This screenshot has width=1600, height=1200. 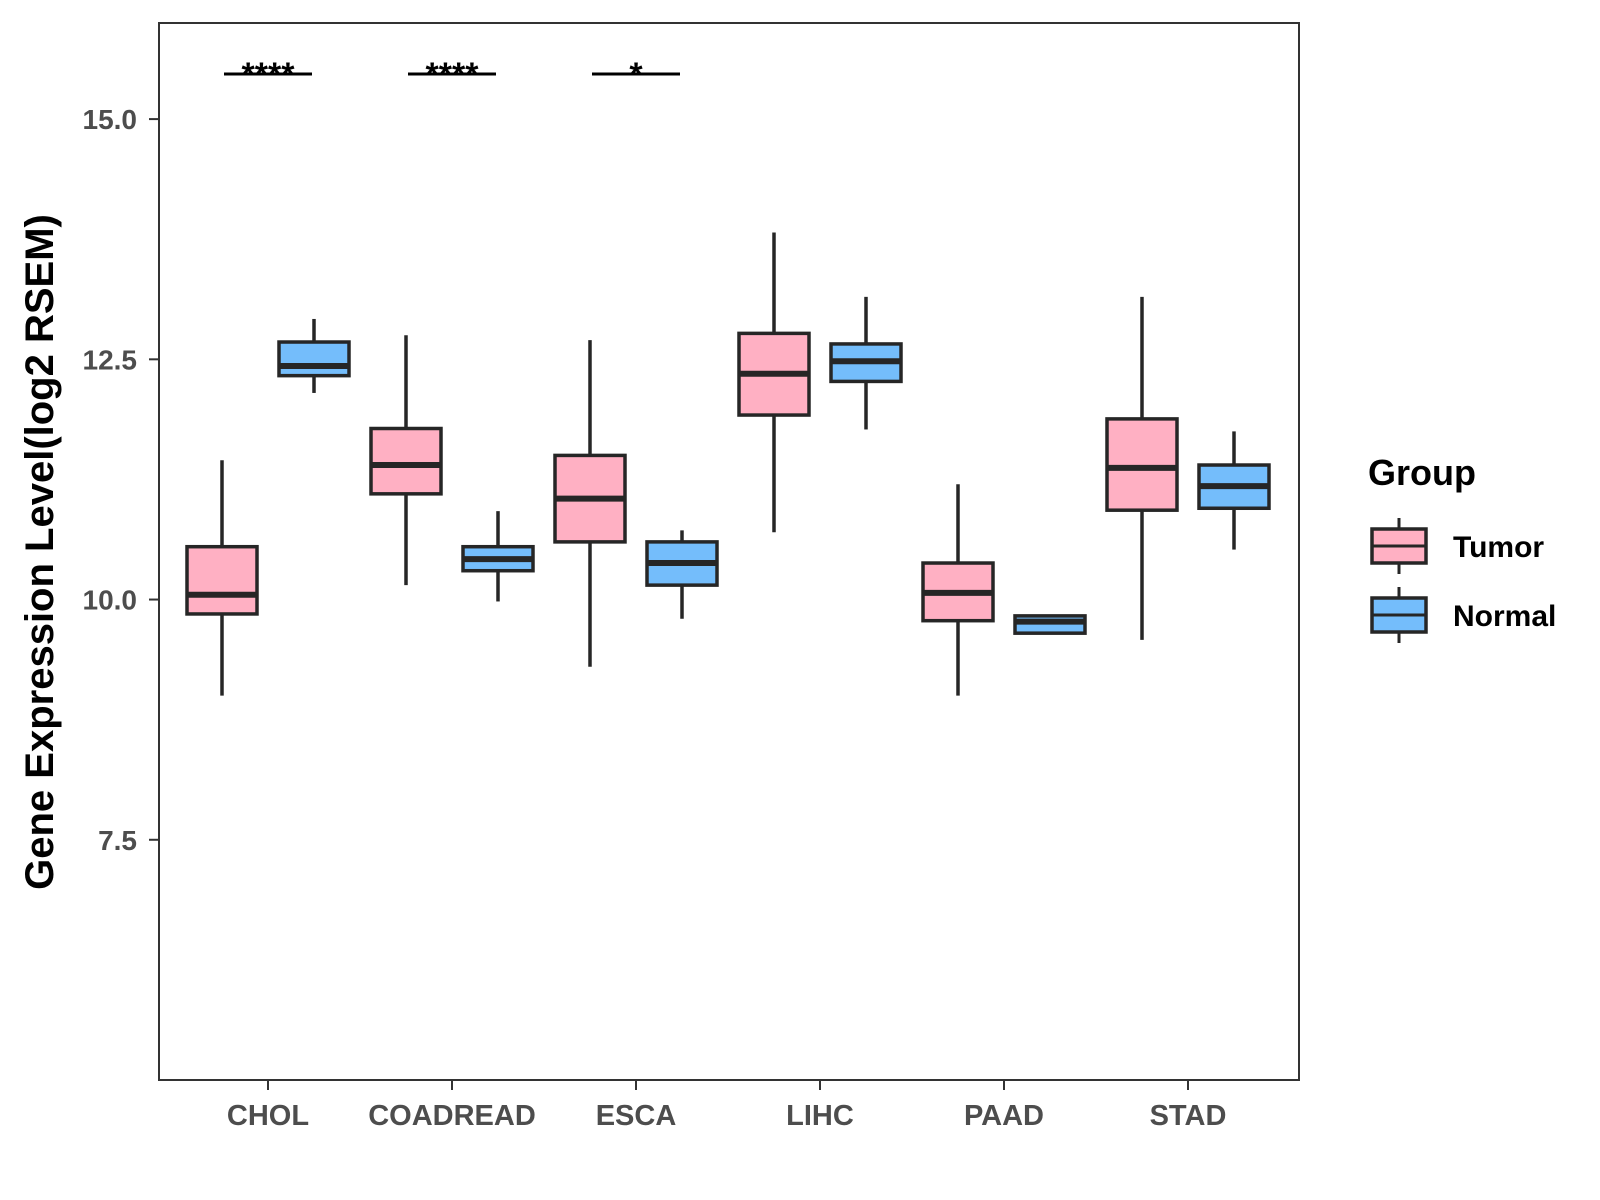 I want to click on legend-key-tumor, so click(x=1399, y=546).